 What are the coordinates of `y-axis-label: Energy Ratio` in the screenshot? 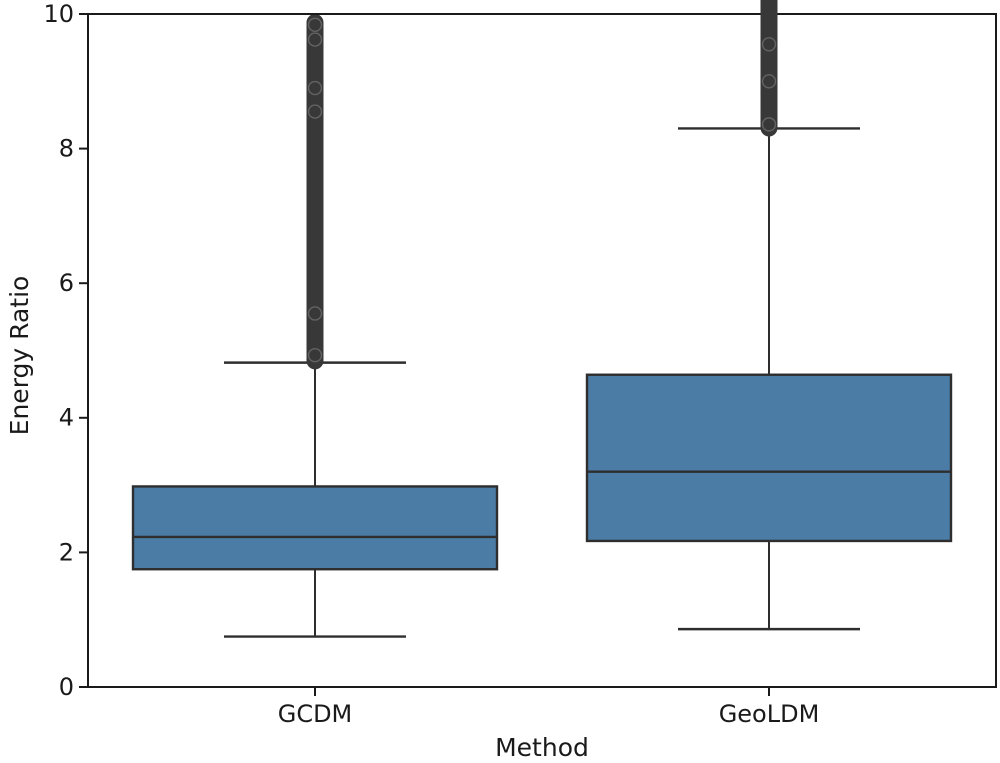 It's located at (19, 356).